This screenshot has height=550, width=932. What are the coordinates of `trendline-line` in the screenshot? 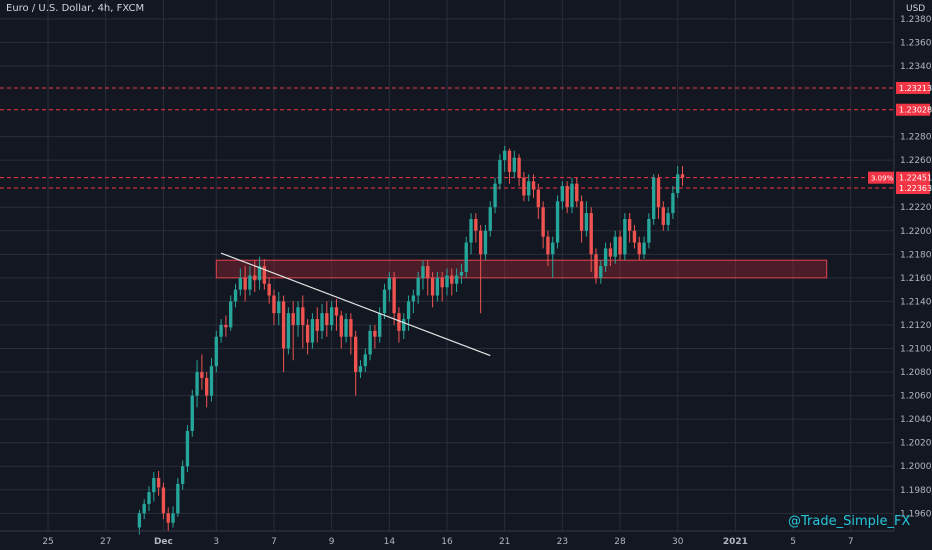 It's located at (355, 304).